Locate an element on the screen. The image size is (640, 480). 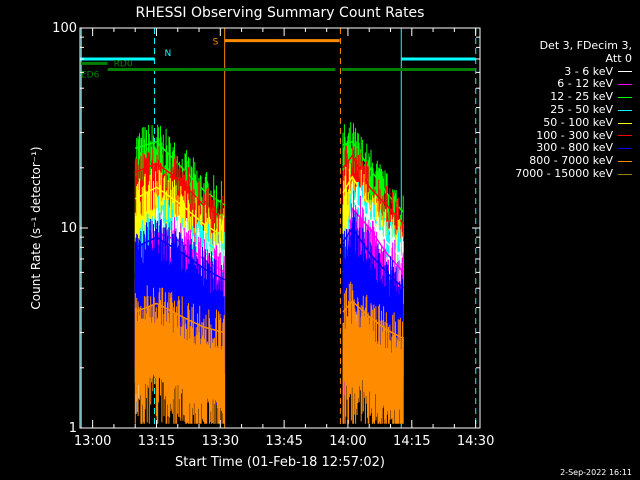
legend-label: 7000 - 15000 keV is located at coordinates (564, 173).